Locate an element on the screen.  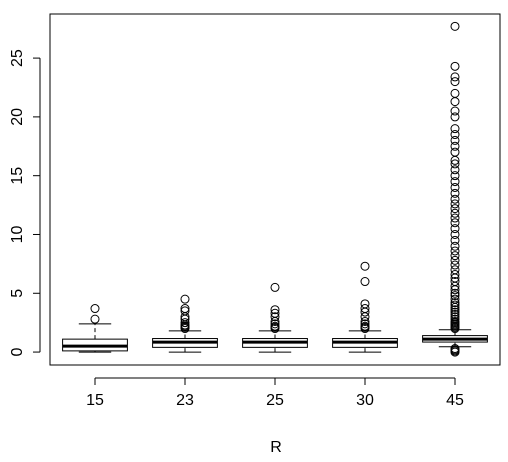
x-tick-label: 23 is located at coordinates (185, 400).